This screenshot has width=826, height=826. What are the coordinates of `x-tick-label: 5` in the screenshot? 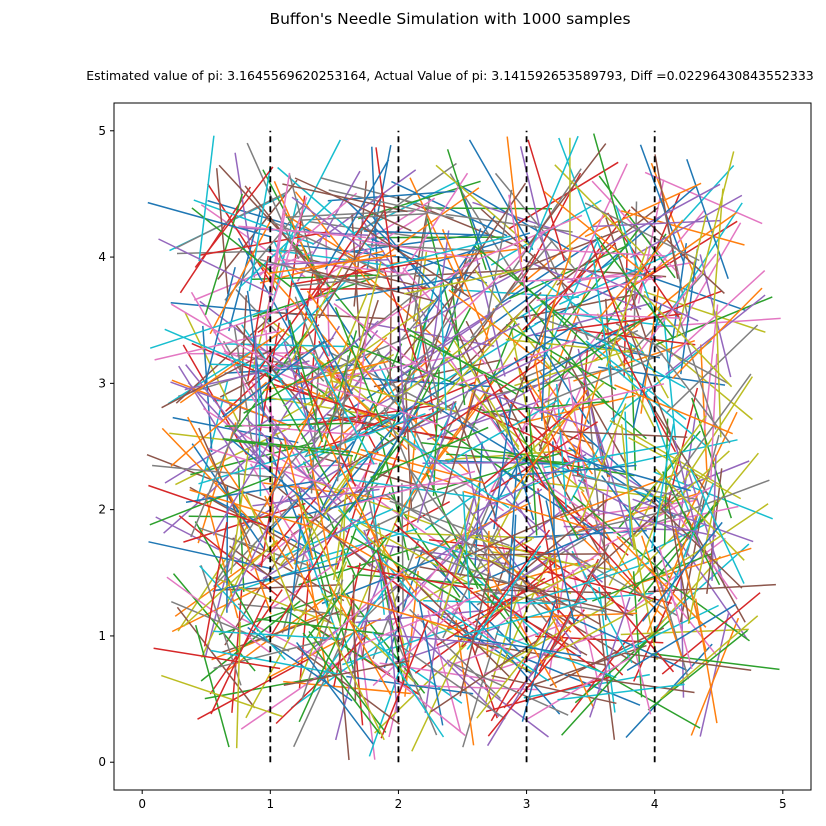 It's located at (783, 804).